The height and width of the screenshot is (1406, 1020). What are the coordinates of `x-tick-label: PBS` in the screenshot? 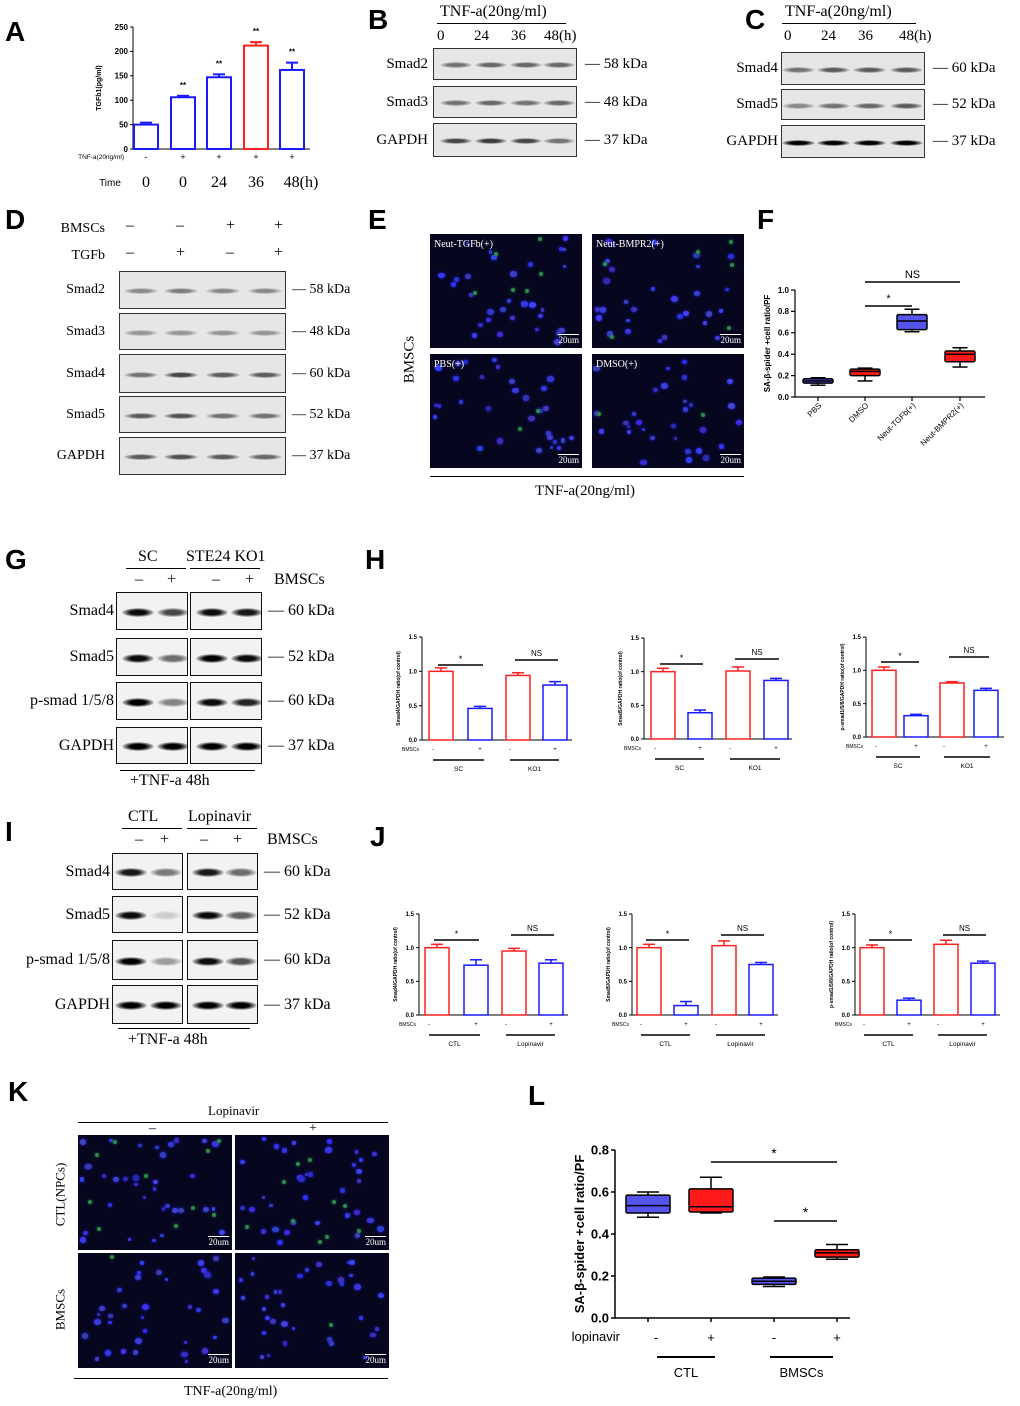 It's located at (815, 410).